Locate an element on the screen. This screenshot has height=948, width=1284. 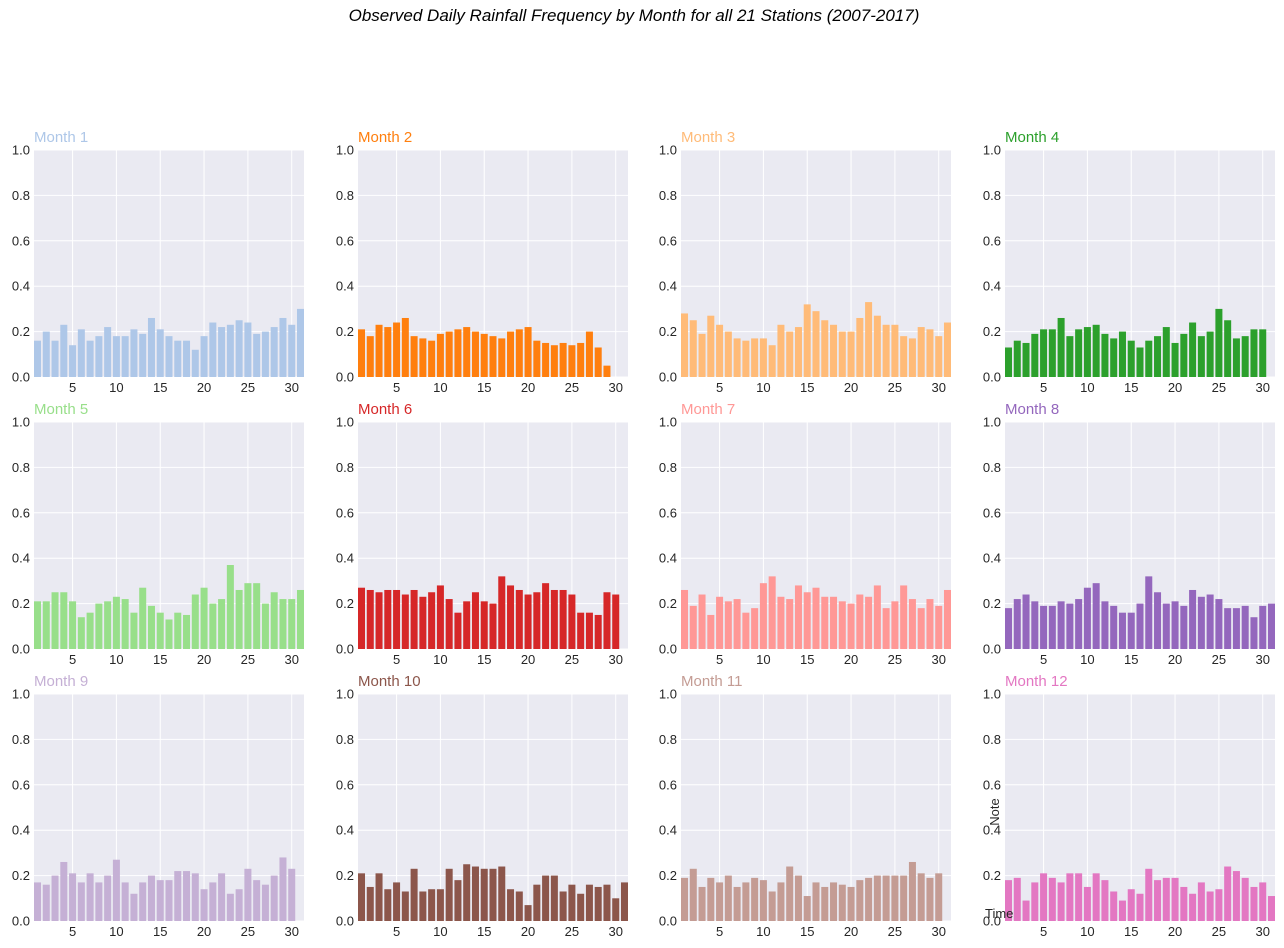
subplot-title: Month 7 is located at coordinates (708, 409).